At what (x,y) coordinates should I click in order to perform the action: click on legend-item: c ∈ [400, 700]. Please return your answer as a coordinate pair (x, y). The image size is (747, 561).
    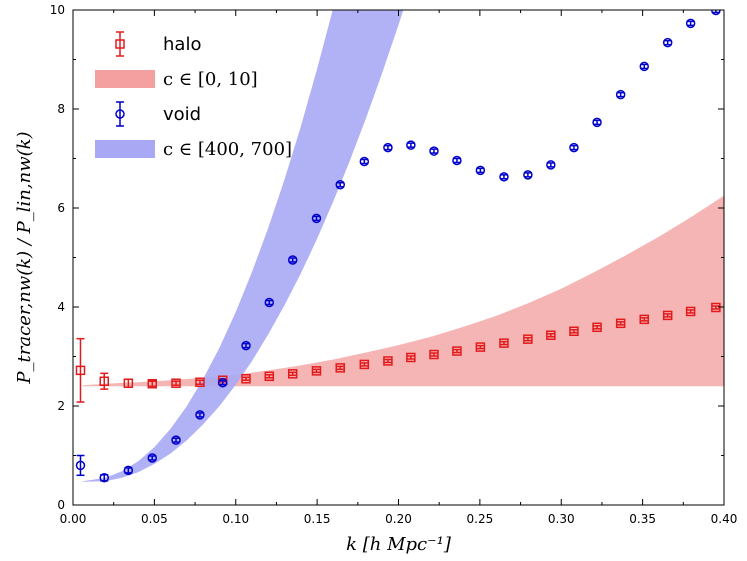
    Looking at the image, I should click on (193, 149).